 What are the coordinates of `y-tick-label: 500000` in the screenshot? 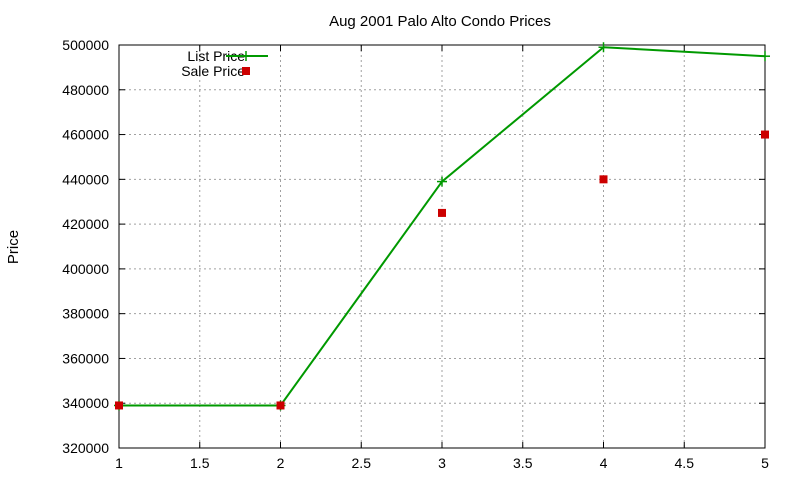 It's located at (85, 45).